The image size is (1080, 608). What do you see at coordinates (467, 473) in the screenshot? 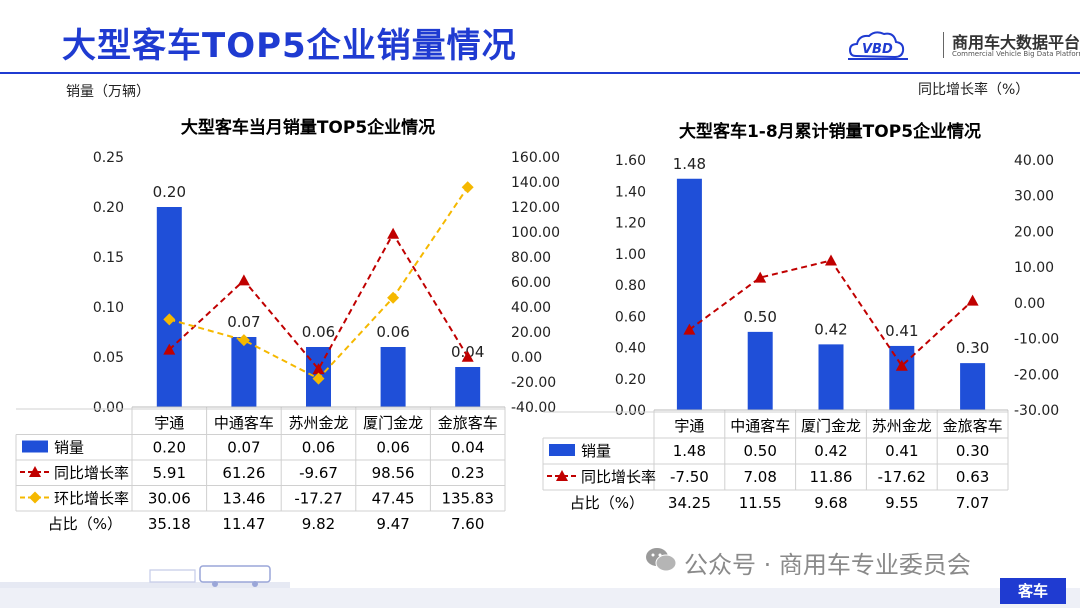
I see `table-cell: 0.23` at bounding box center [467, 473].